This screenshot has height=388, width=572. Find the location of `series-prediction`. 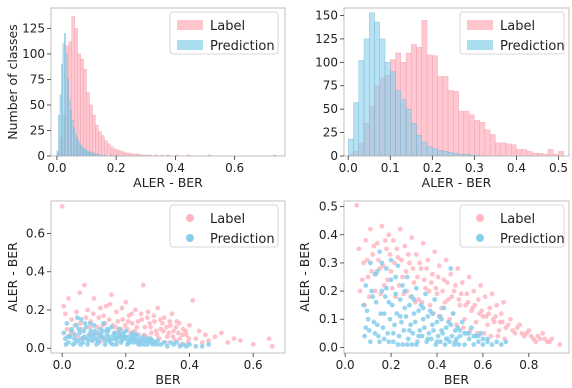

series-prediction is located at coordinates (414, 84).